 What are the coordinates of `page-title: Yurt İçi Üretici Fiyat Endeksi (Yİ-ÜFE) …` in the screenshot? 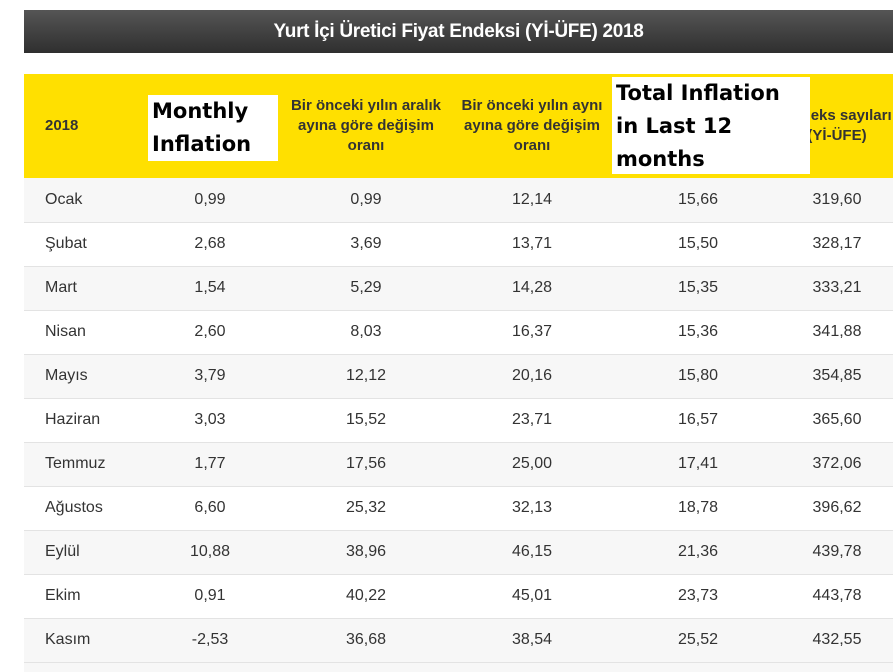 It's located at (458, 31).